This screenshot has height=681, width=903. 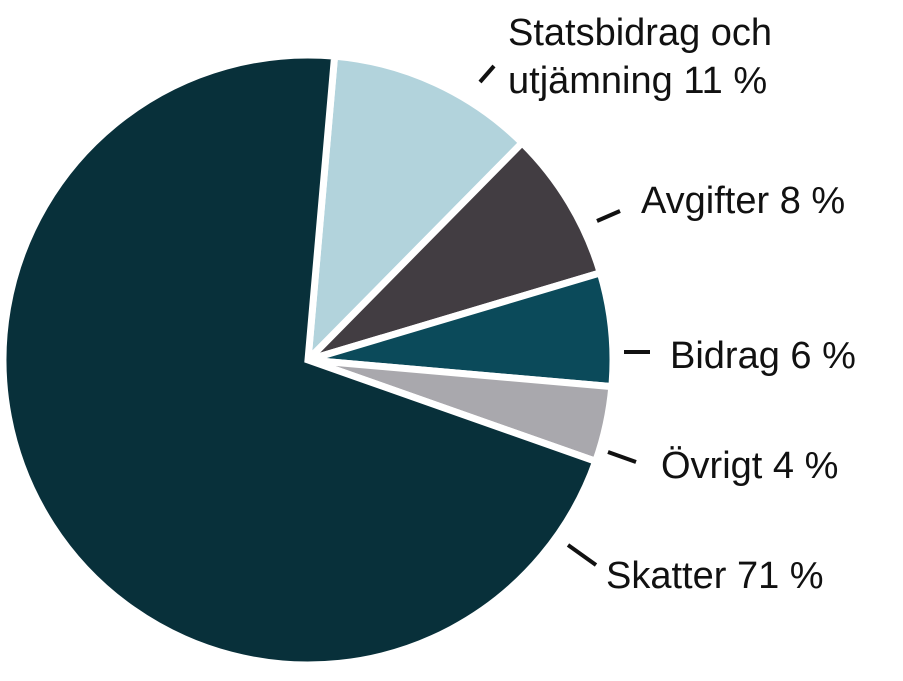 What do you see at coordinates (622, 457) in the screenshot?
I see `leader-line-ovrigt` at bounding box center [622, 457].